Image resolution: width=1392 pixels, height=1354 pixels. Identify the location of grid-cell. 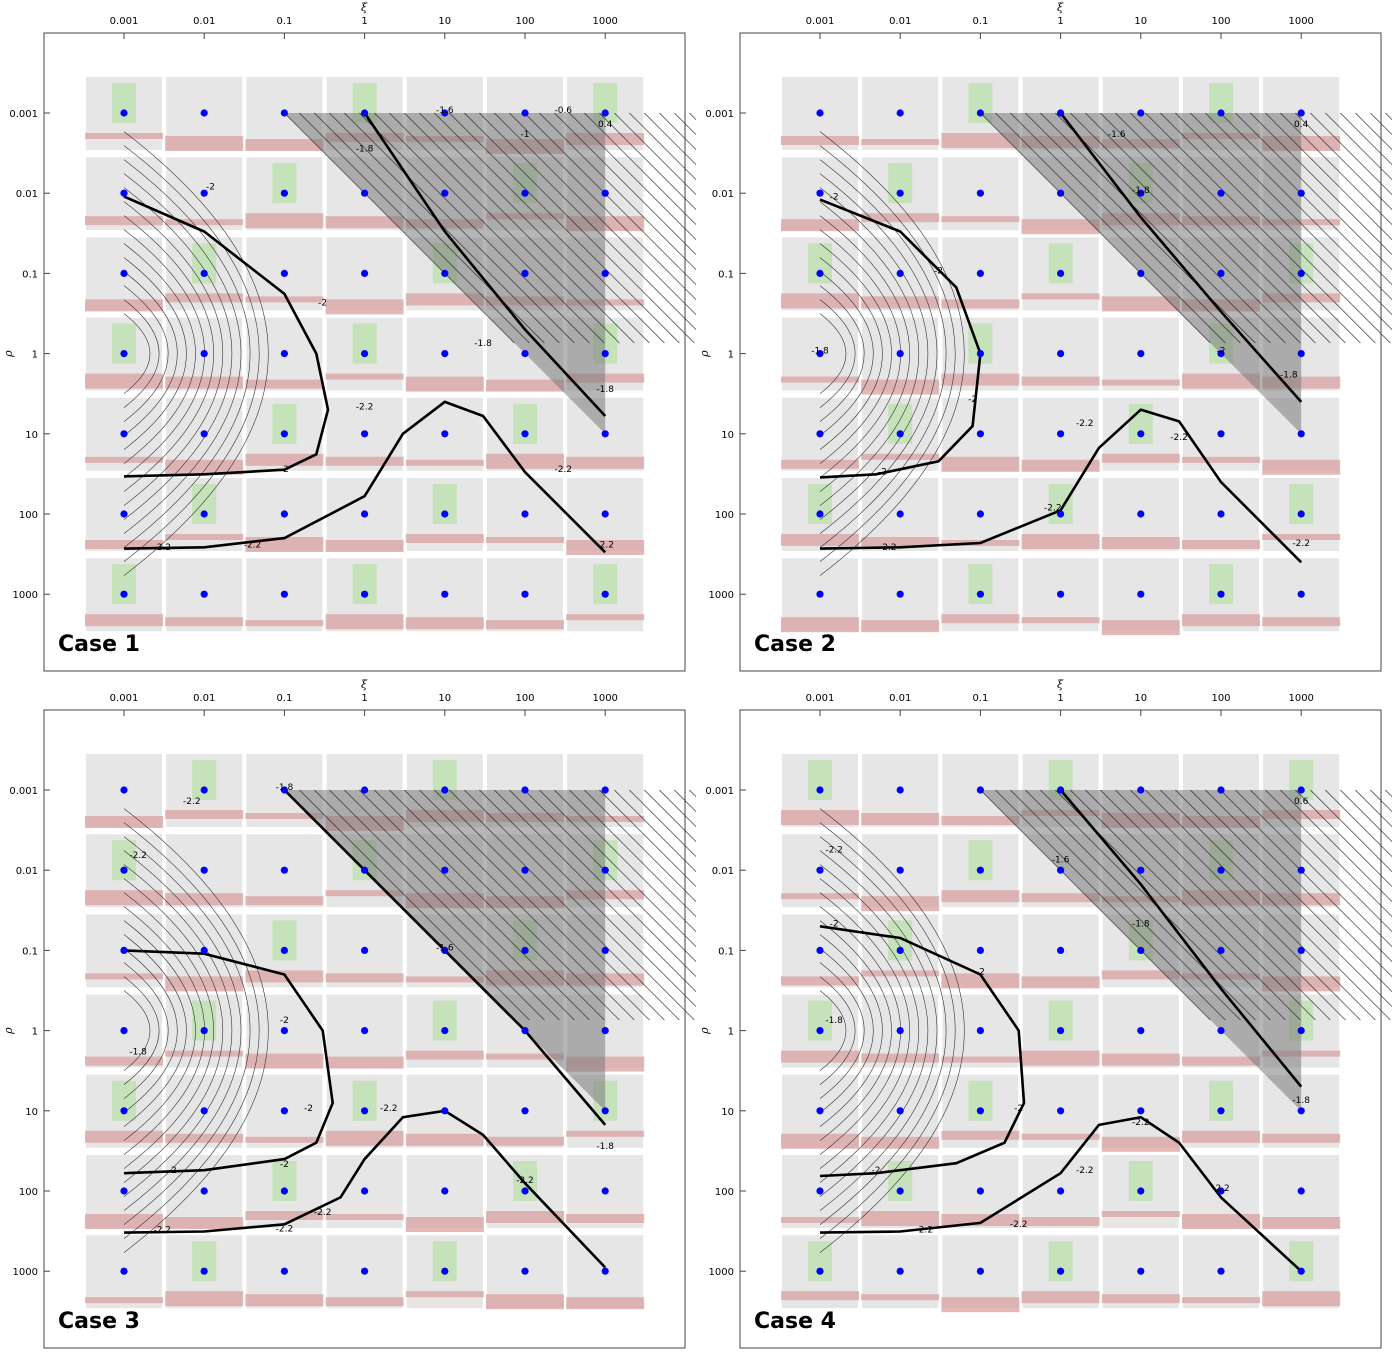
(124, 1031).